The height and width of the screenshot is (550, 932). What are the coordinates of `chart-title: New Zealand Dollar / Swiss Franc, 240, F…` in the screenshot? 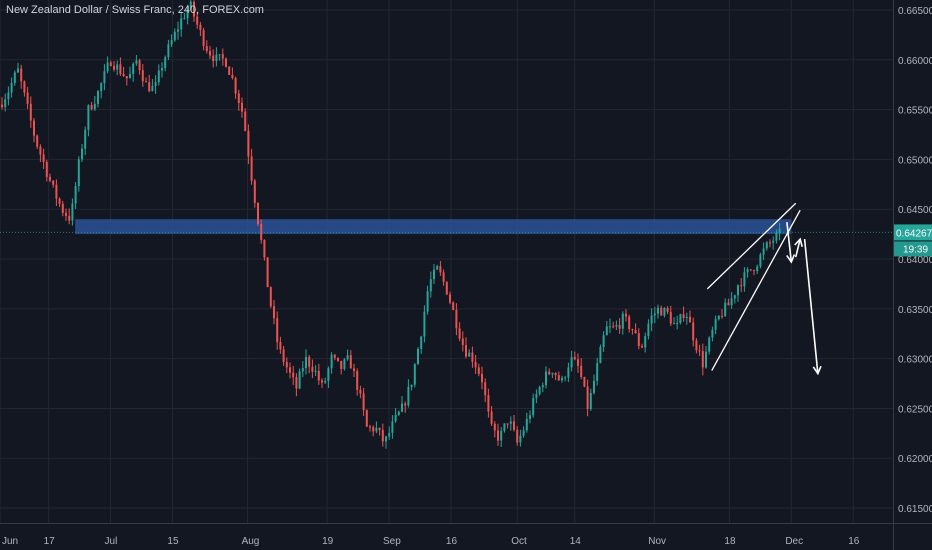 It's located at (135, 10).